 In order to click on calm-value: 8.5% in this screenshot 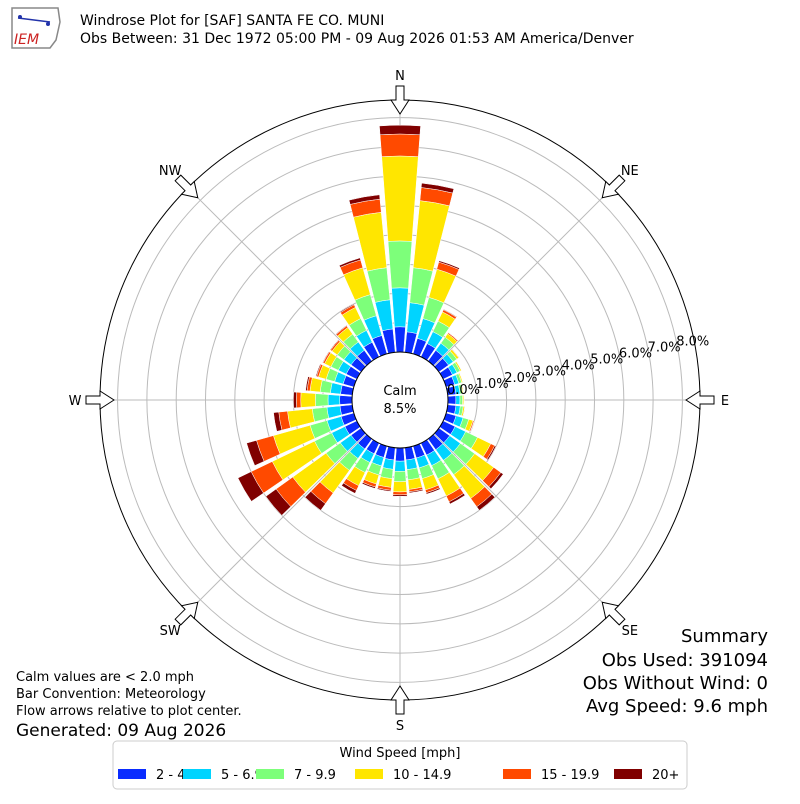, I will do `click(399, 409)`.